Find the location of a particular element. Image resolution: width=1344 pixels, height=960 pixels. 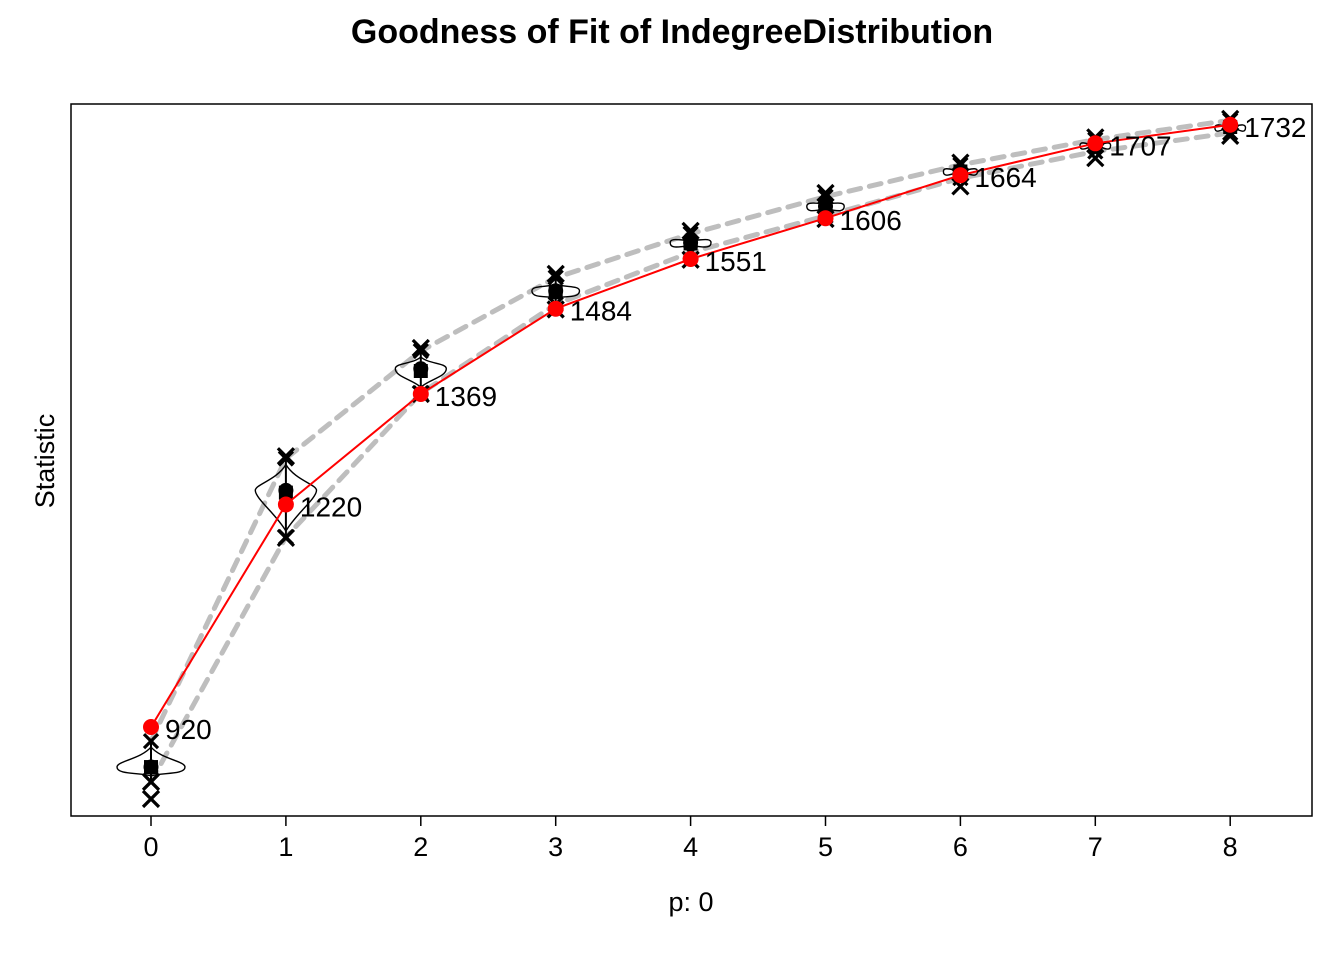

x-tick-label-3: 3 is located at coordinates (555, 847).